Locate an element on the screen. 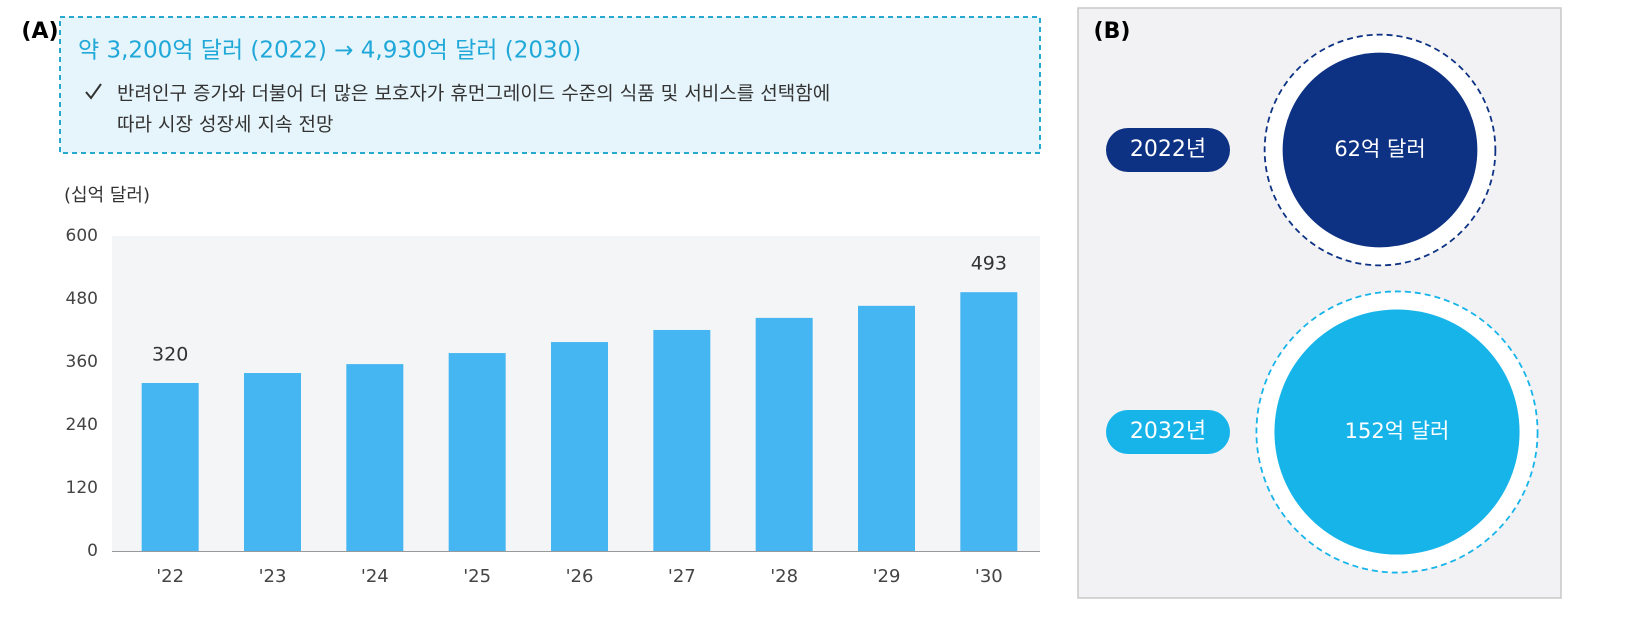  y-axis-label: (십억 달러) is located at coordinates (107, 195).